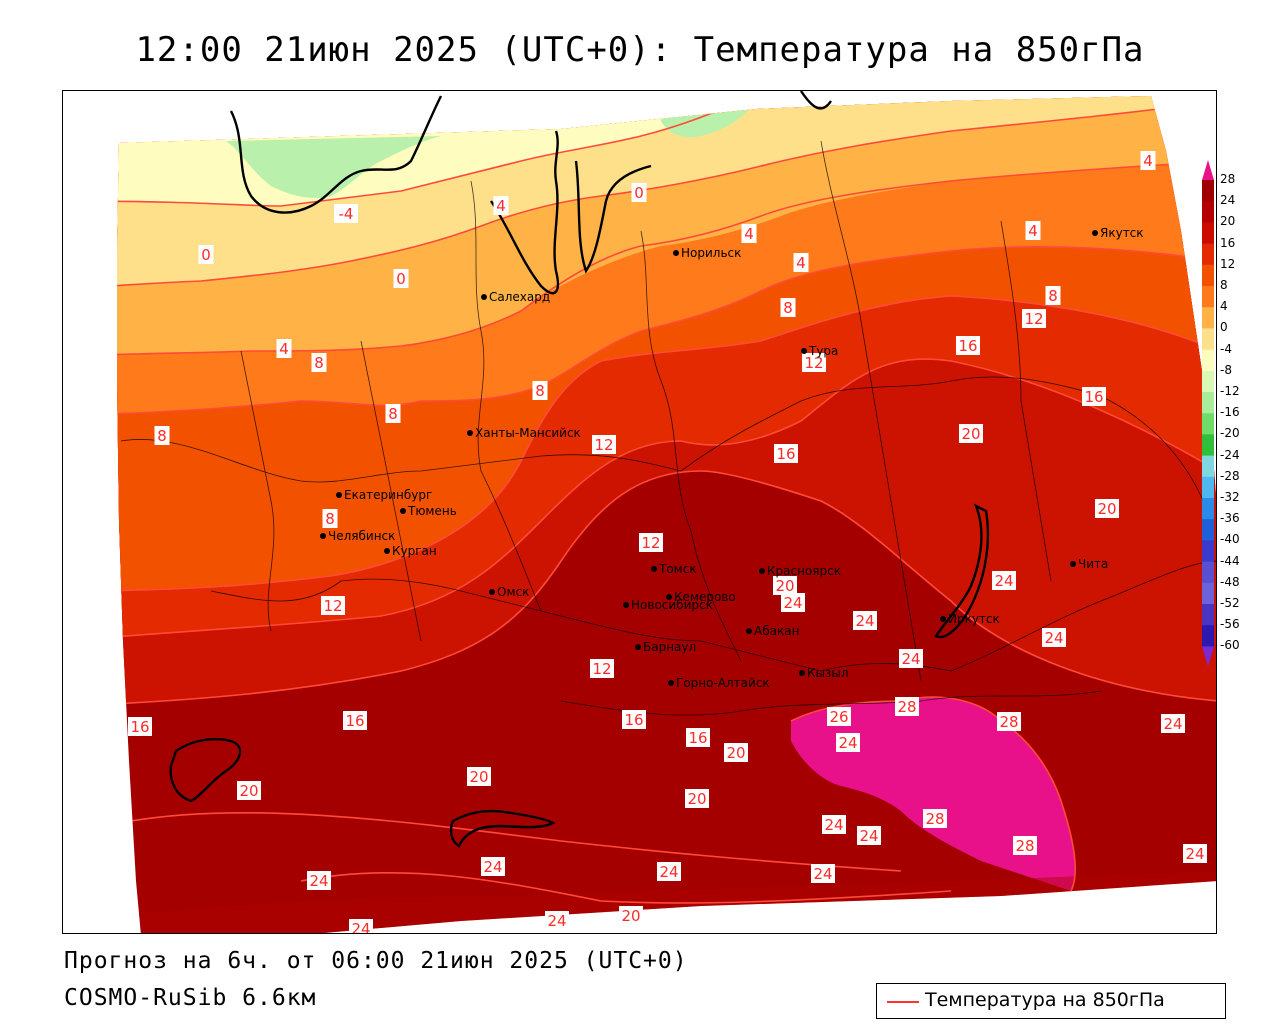  I want to click on colorbar-tick-label: -32, so click(1230, 497).